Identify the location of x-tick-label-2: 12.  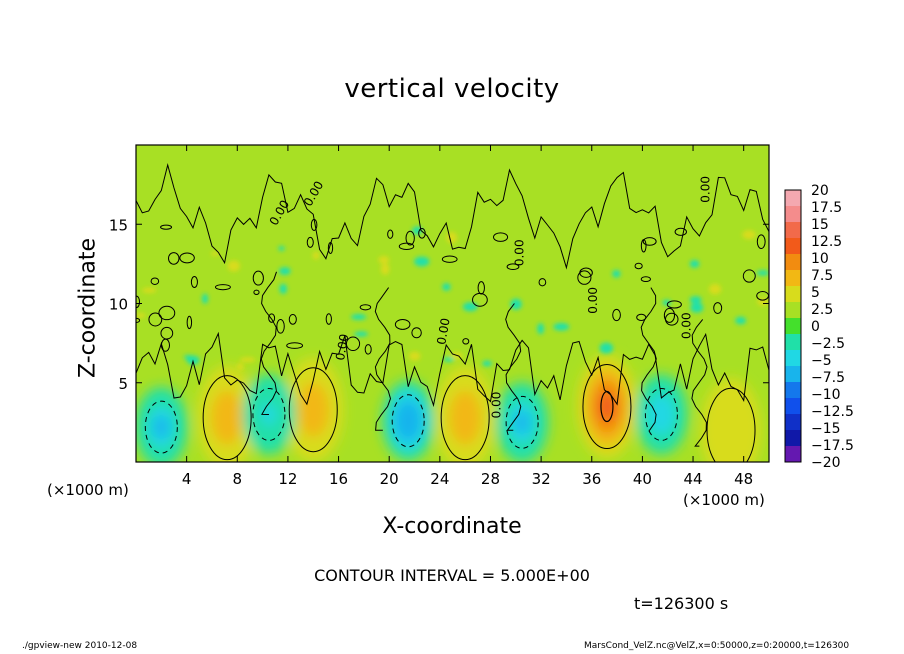
(287, 479).